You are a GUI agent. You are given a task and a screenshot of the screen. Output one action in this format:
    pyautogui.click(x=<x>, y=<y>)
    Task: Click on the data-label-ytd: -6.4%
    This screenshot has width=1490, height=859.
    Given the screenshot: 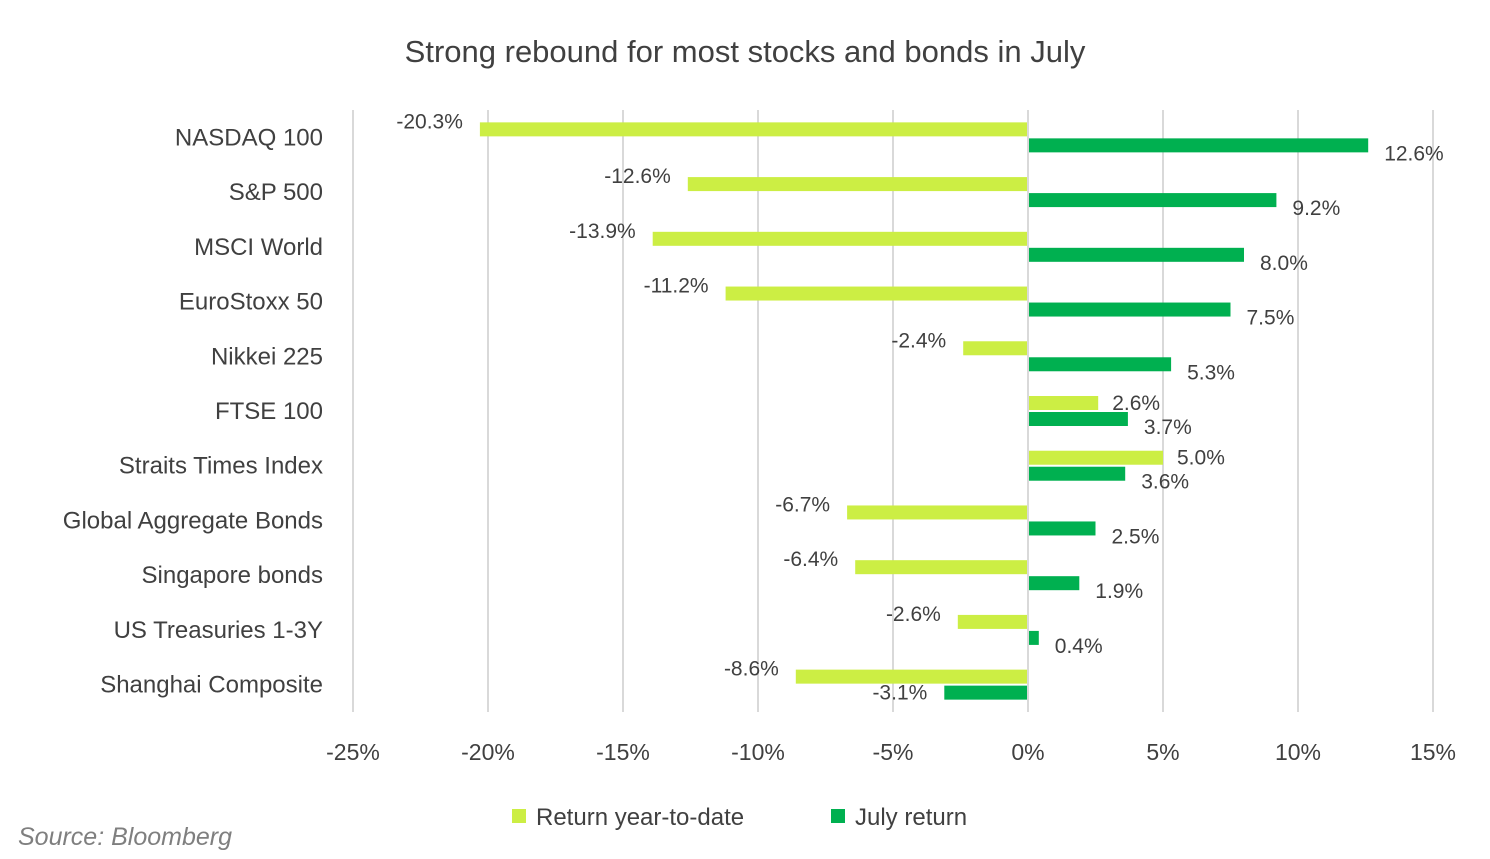 What is the action you would take?
    pyautogui.click(x=810, y=559)
    